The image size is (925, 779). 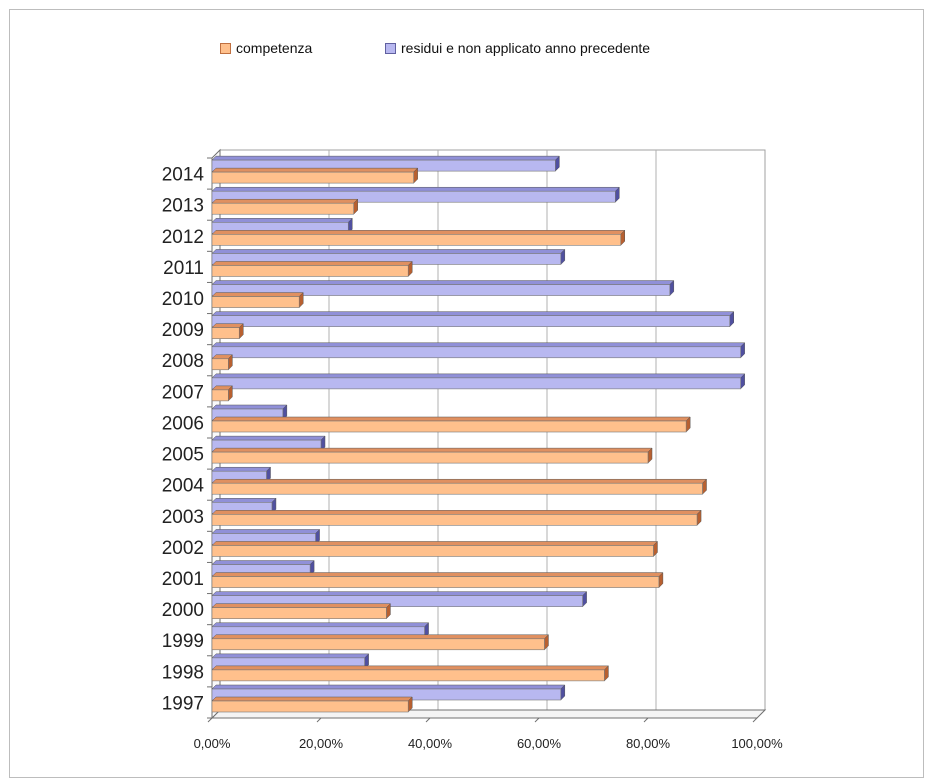 I want to click on legend-swatch-competenza, so click(x=225, y=48).